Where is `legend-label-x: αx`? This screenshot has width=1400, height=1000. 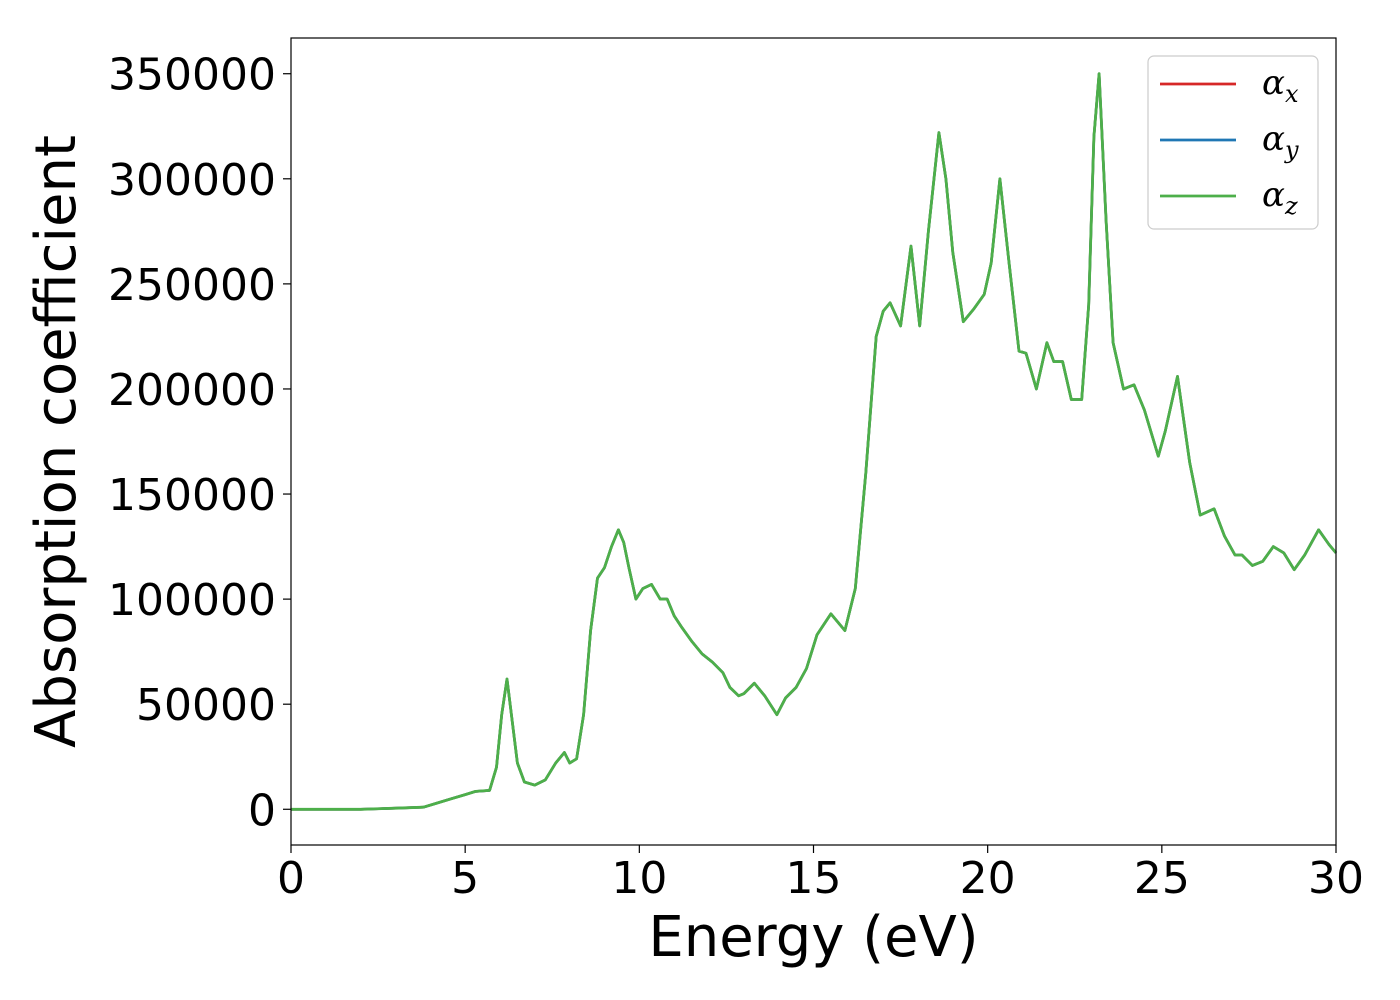 legend-label-x: αx is located at coordinates (1280, 85).